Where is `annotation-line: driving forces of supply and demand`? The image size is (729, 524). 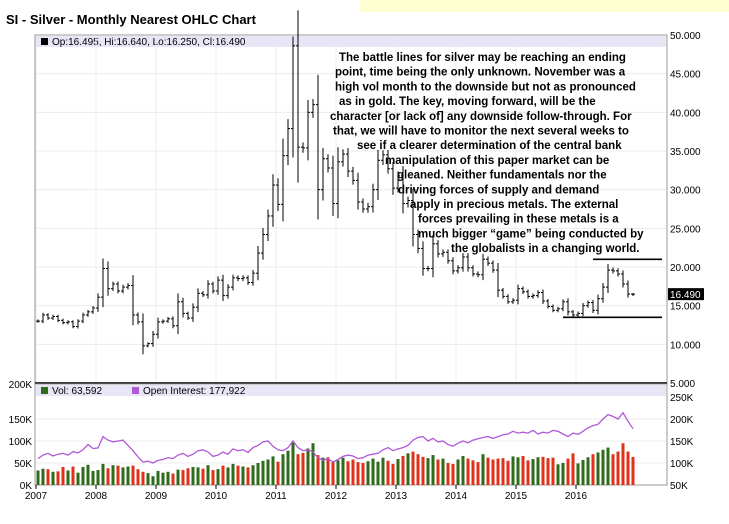
annotation-line: driving forces of supply and demand is located at coordinates (498, 190).